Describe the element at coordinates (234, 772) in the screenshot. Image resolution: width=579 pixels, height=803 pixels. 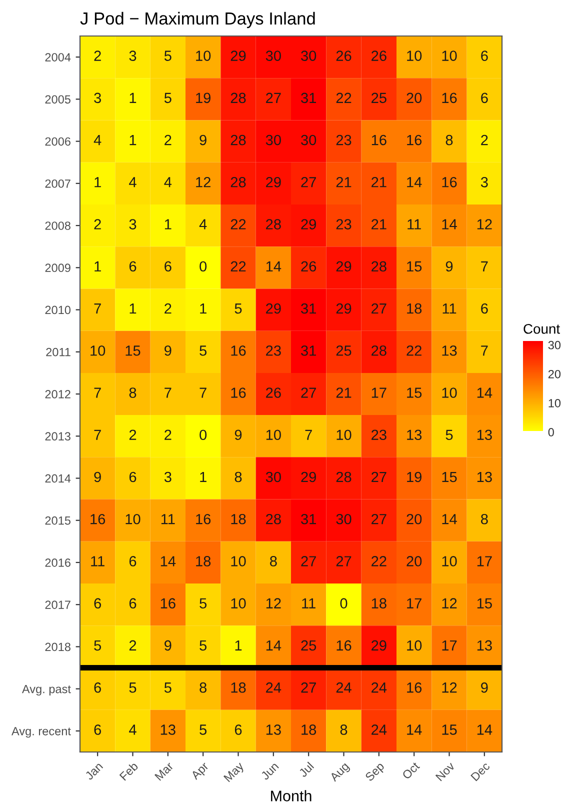
I see `x-tick-label: May` at that location.